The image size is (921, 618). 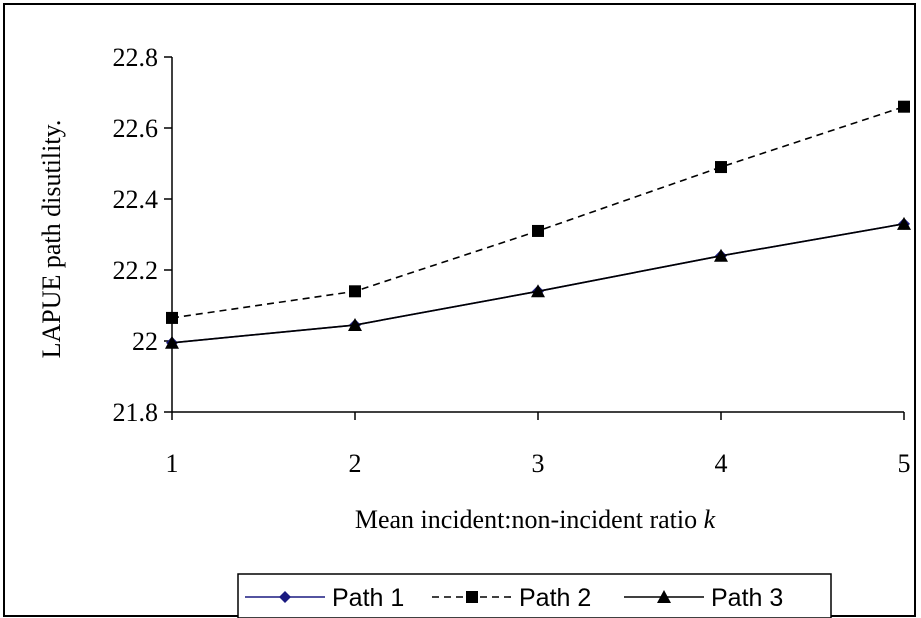 What do you see at coordinates (355, 463) in the screenshot?
I see `x-tick-label: 2` at bounding box center [355, 463].